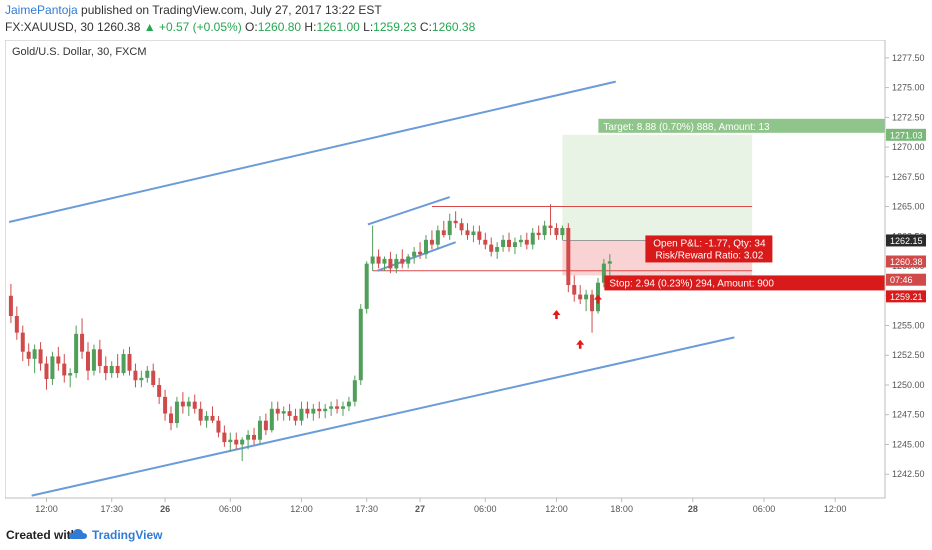 Image resolution: width=932 pixels, height=550 pixels. I want to click on symbol-price: FX:XAUUSD, 30 1260.38, so click(74, 27).